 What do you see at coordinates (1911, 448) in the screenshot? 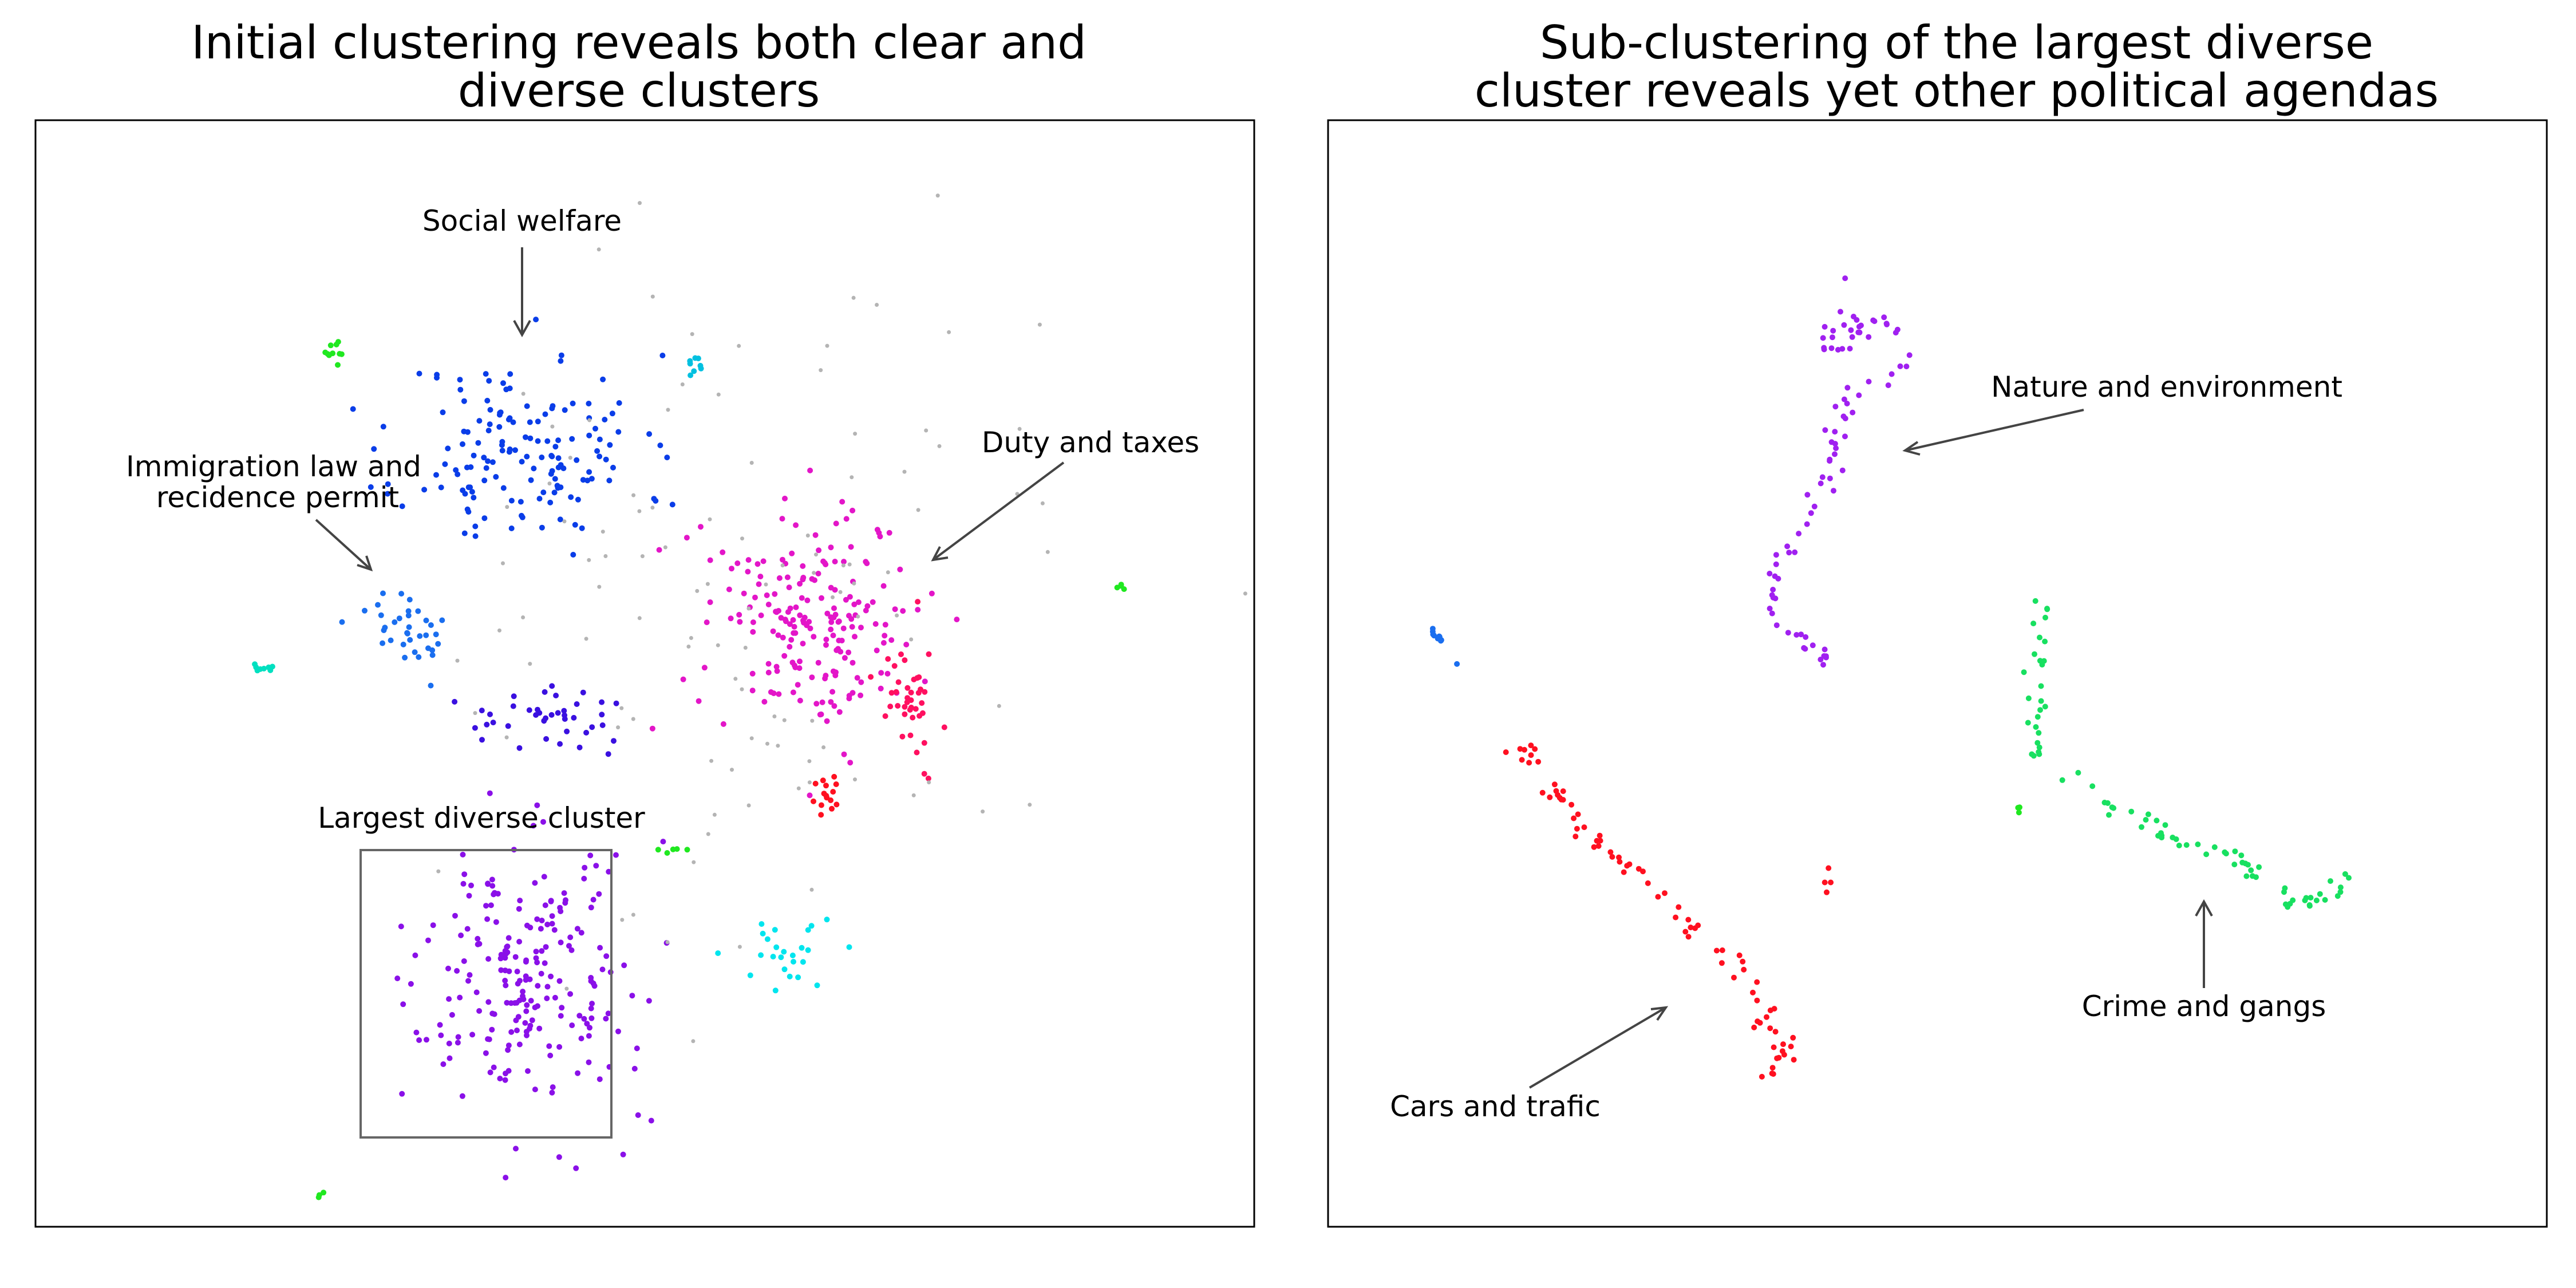
I see `arrowhead-nature-environment` at bounding box center [1911, 448].